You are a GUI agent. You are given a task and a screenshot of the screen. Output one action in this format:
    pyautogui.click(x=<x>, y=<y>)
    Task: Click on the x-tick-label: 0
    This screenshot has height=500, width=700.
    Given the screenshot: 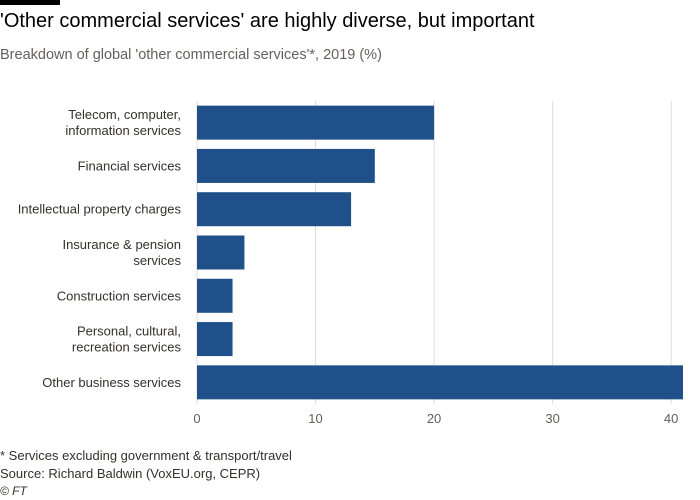 What is the action you would take?
    pyautogui.click(x=196, y=418)
    